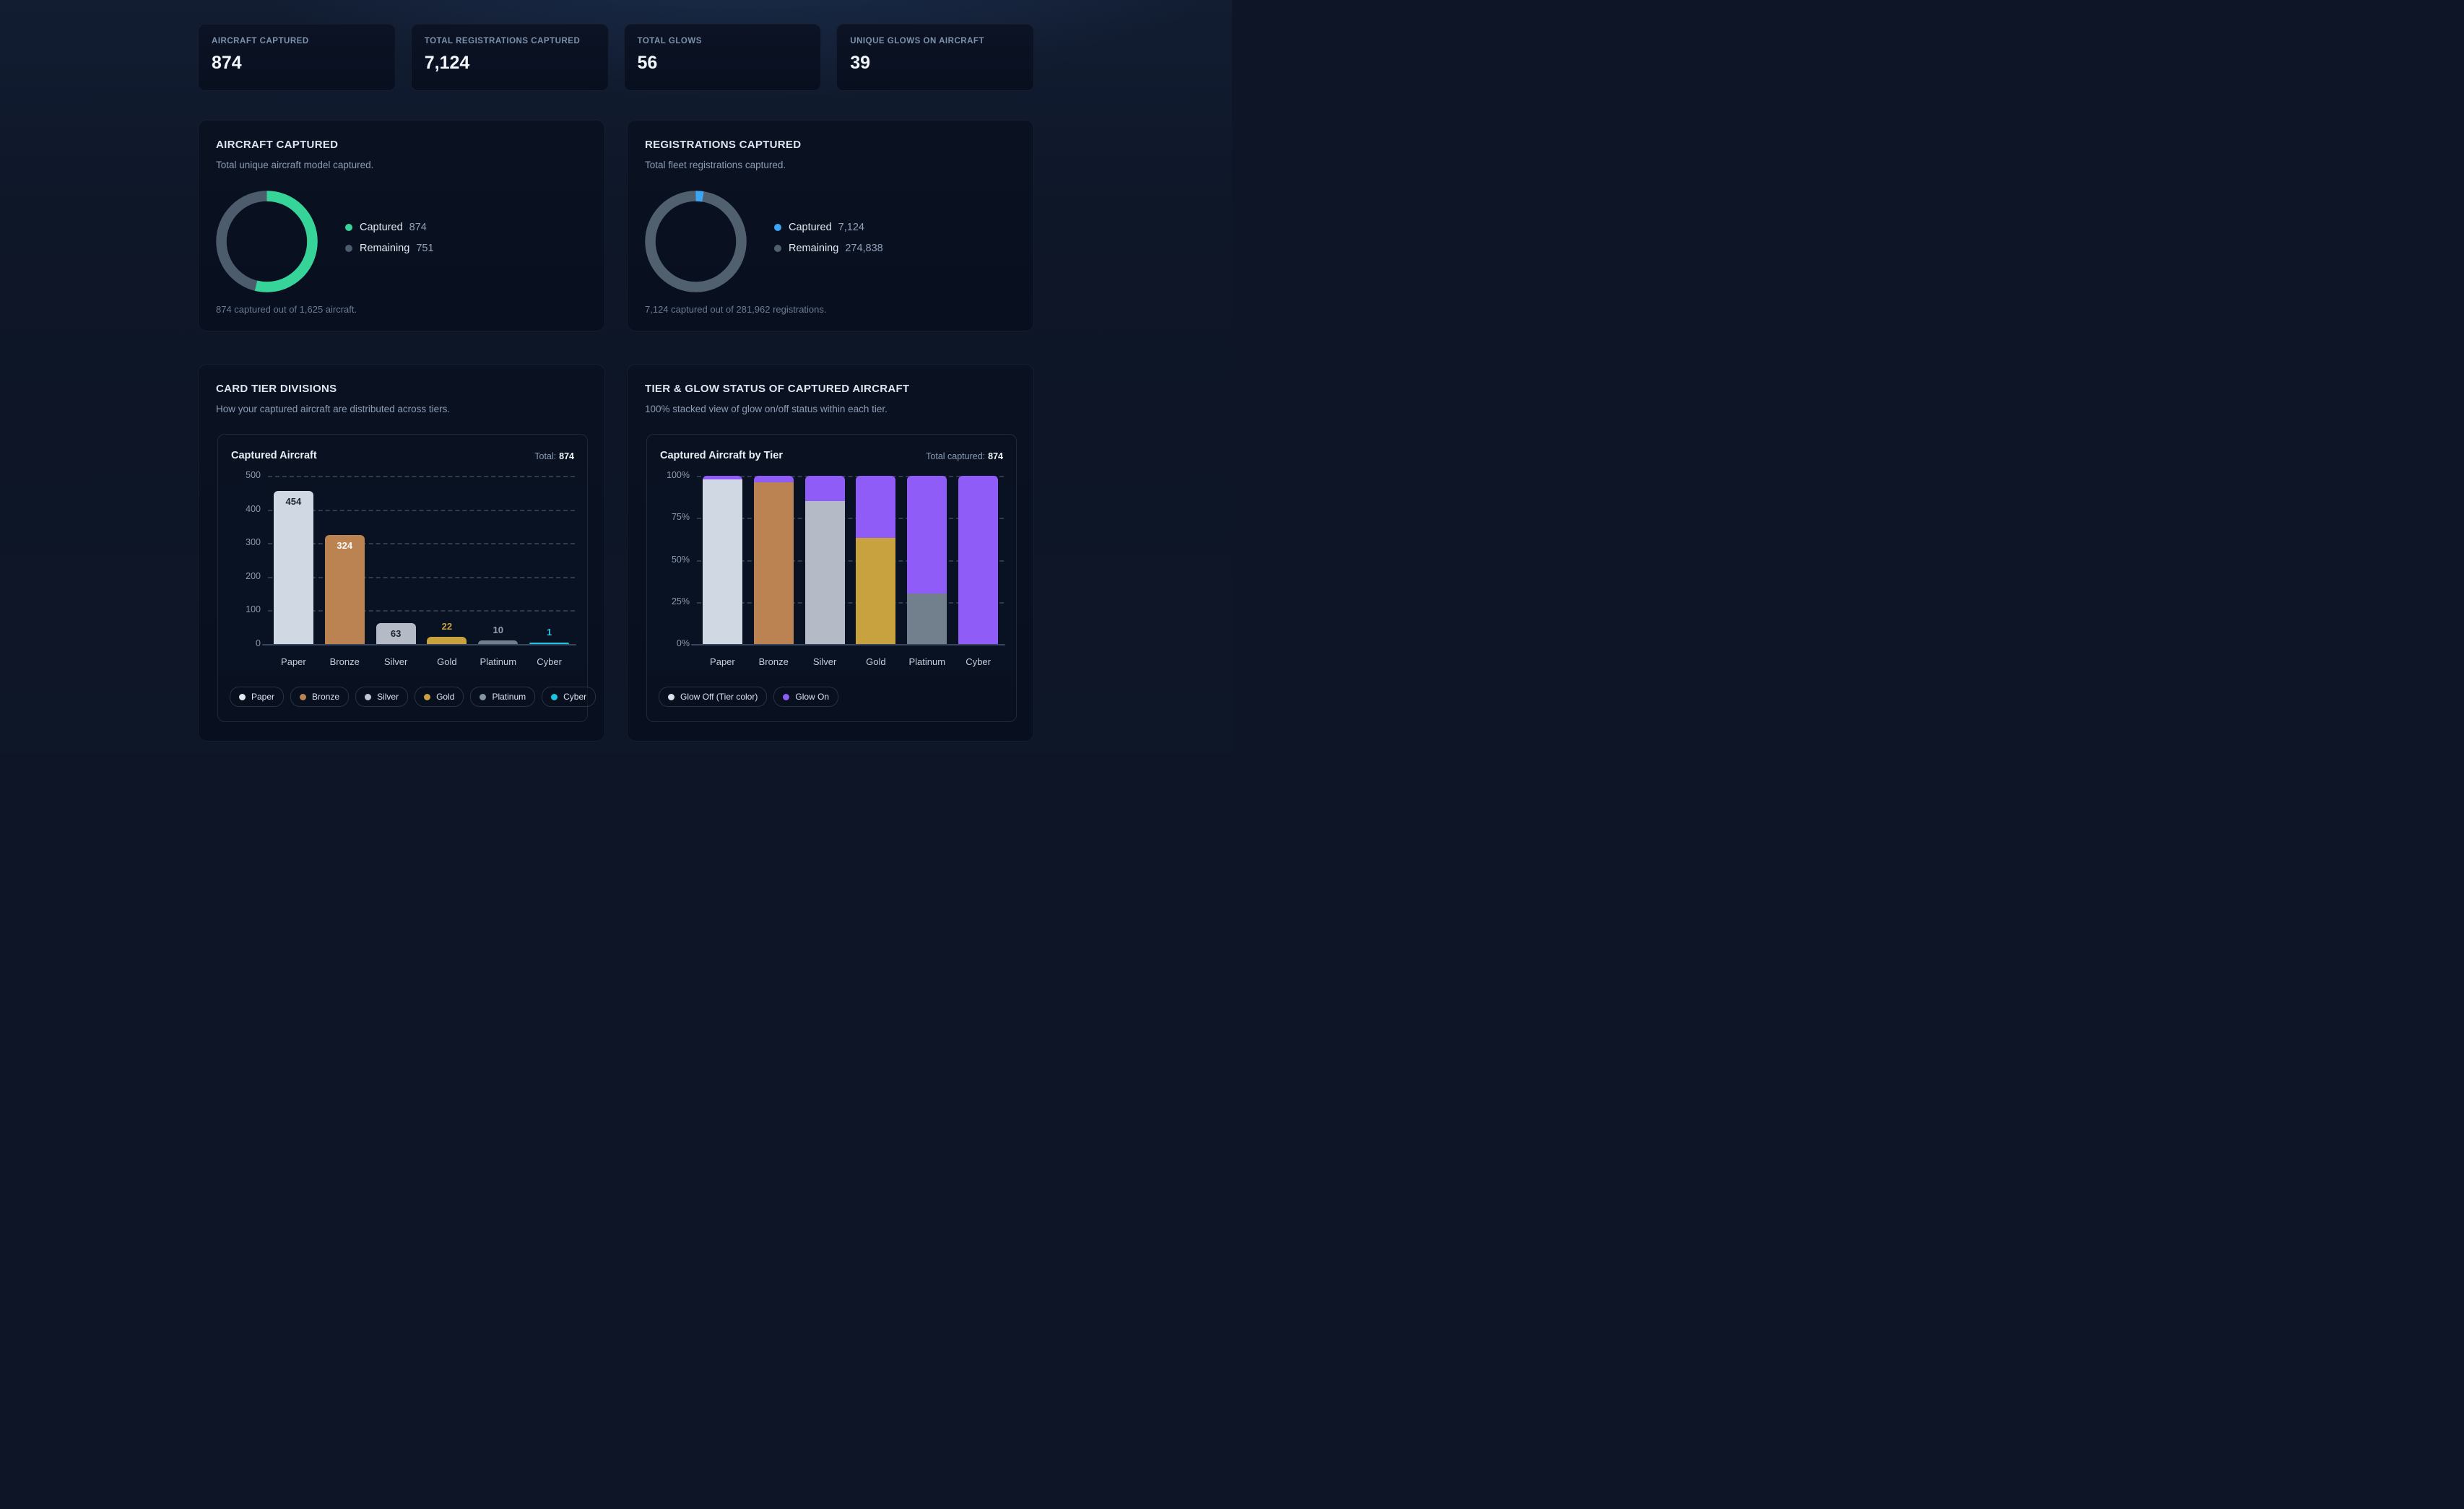 The image size is (2464, 1509). I want to click on panel-title: Captured Aircraft, so click(274, 455).